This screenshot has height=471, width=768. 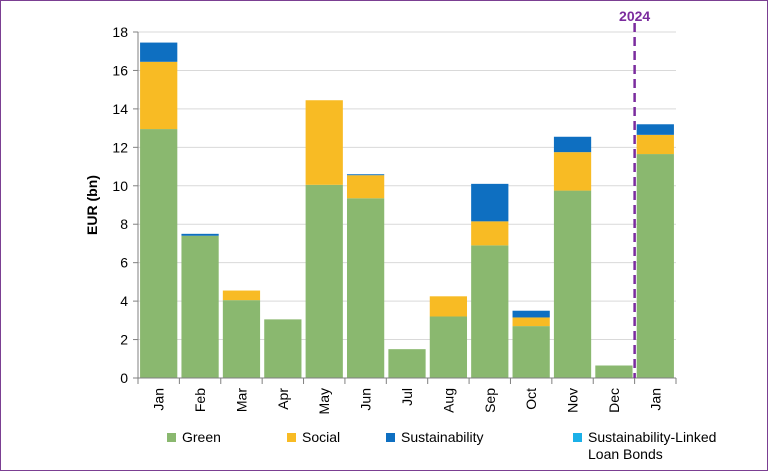 I want to click on y-tick-label: 0, so click(x=124, y=378).